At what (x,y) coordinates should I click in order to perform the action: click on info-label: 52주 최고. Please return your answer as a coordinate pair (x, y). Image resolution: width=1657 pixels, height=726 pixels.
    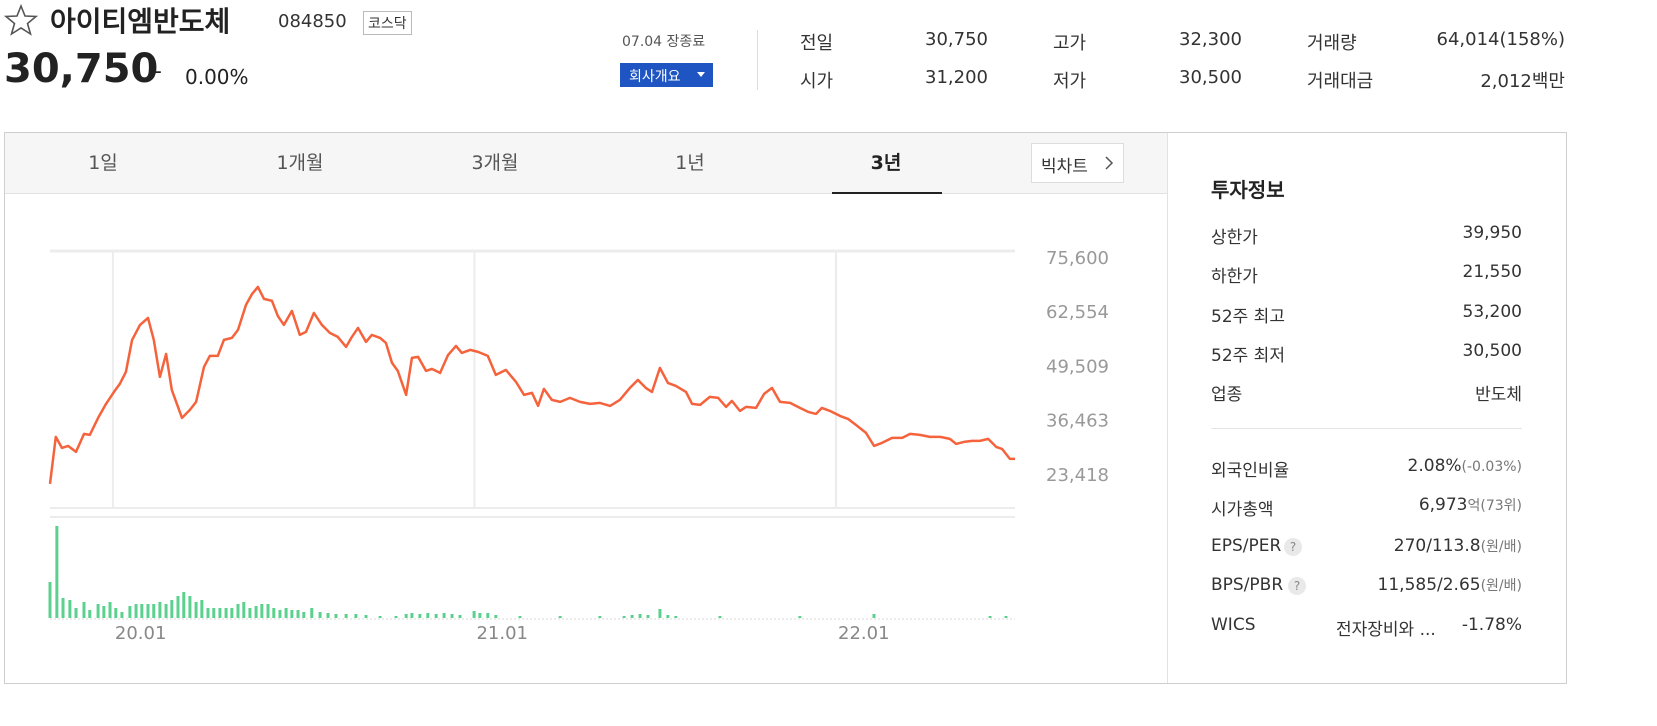
    Looking at the image, I should click on (1248, 317).